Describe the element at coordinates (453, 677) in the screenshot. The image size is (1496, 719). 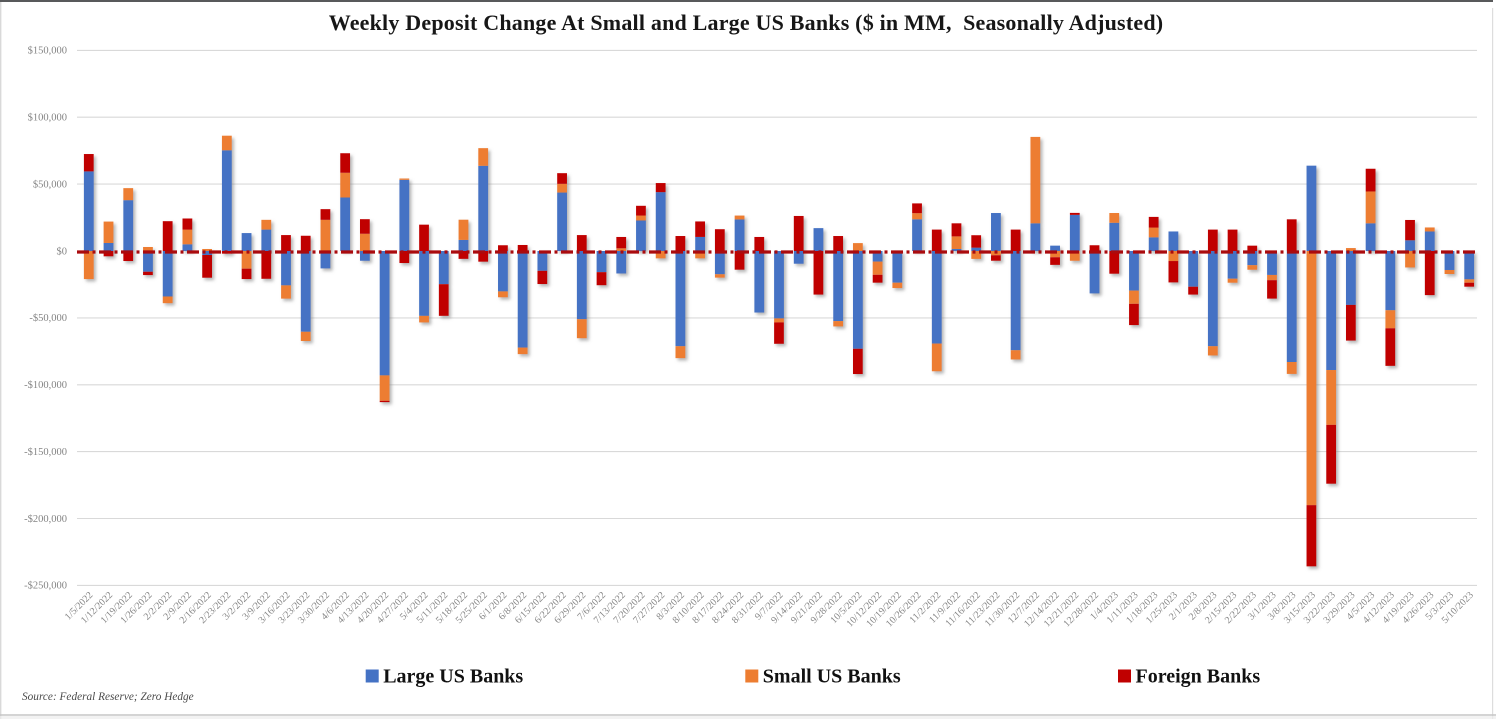
I see `svg-text: Large US Banks` at that location.